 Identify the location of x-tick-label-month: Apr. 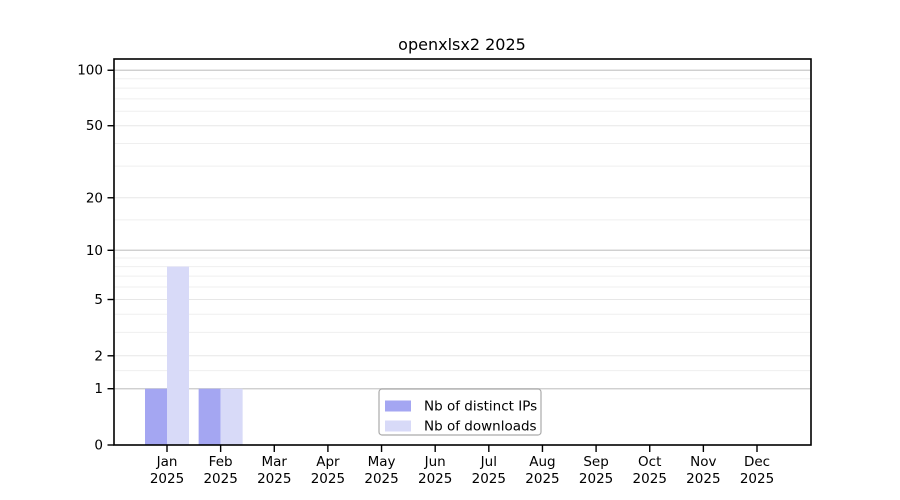
(328, 462).